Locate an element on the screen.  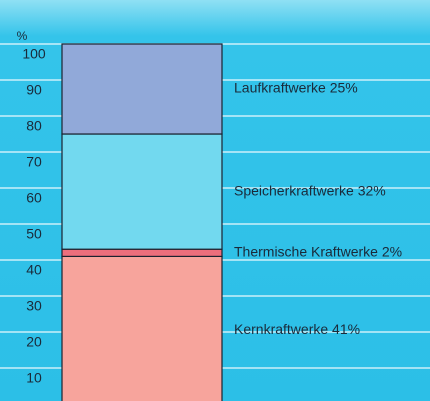
y-tick-label: 90 is located at coordinates (34, 90).